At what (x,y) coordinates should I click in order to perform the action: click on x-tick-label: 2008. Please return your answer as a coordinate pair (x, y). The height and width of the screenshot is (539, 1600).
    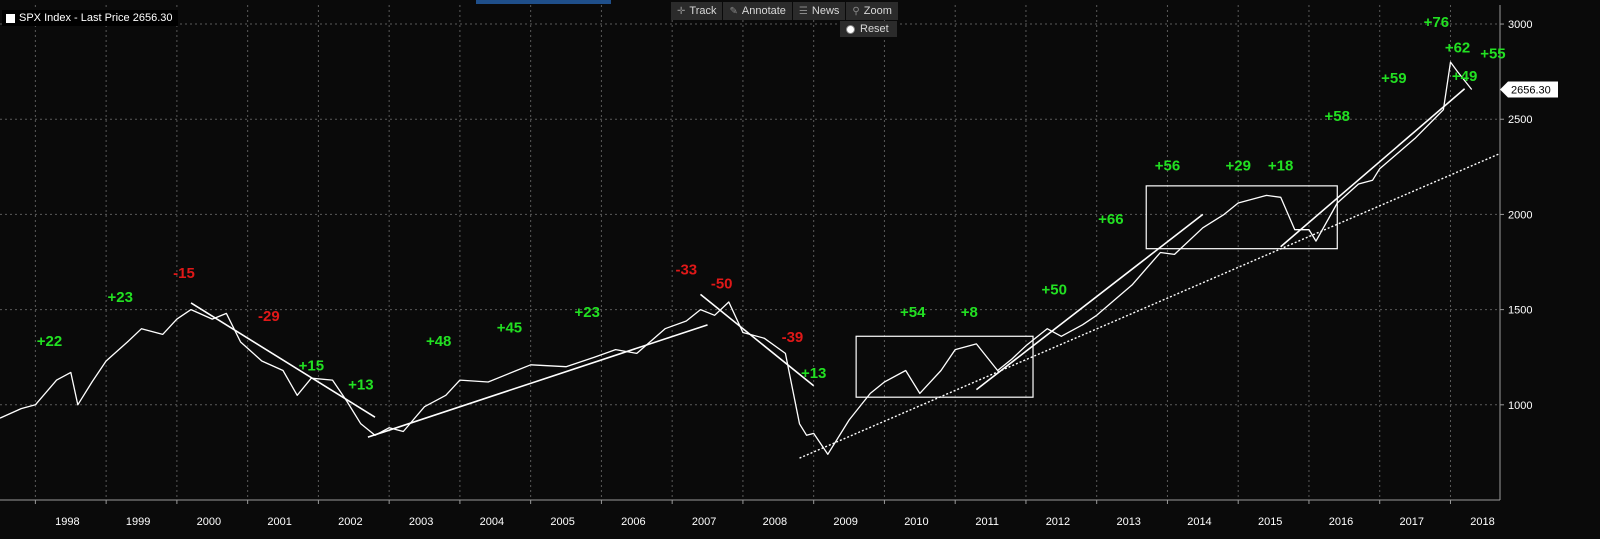
    Looking at the image, I should click on (775, 522).